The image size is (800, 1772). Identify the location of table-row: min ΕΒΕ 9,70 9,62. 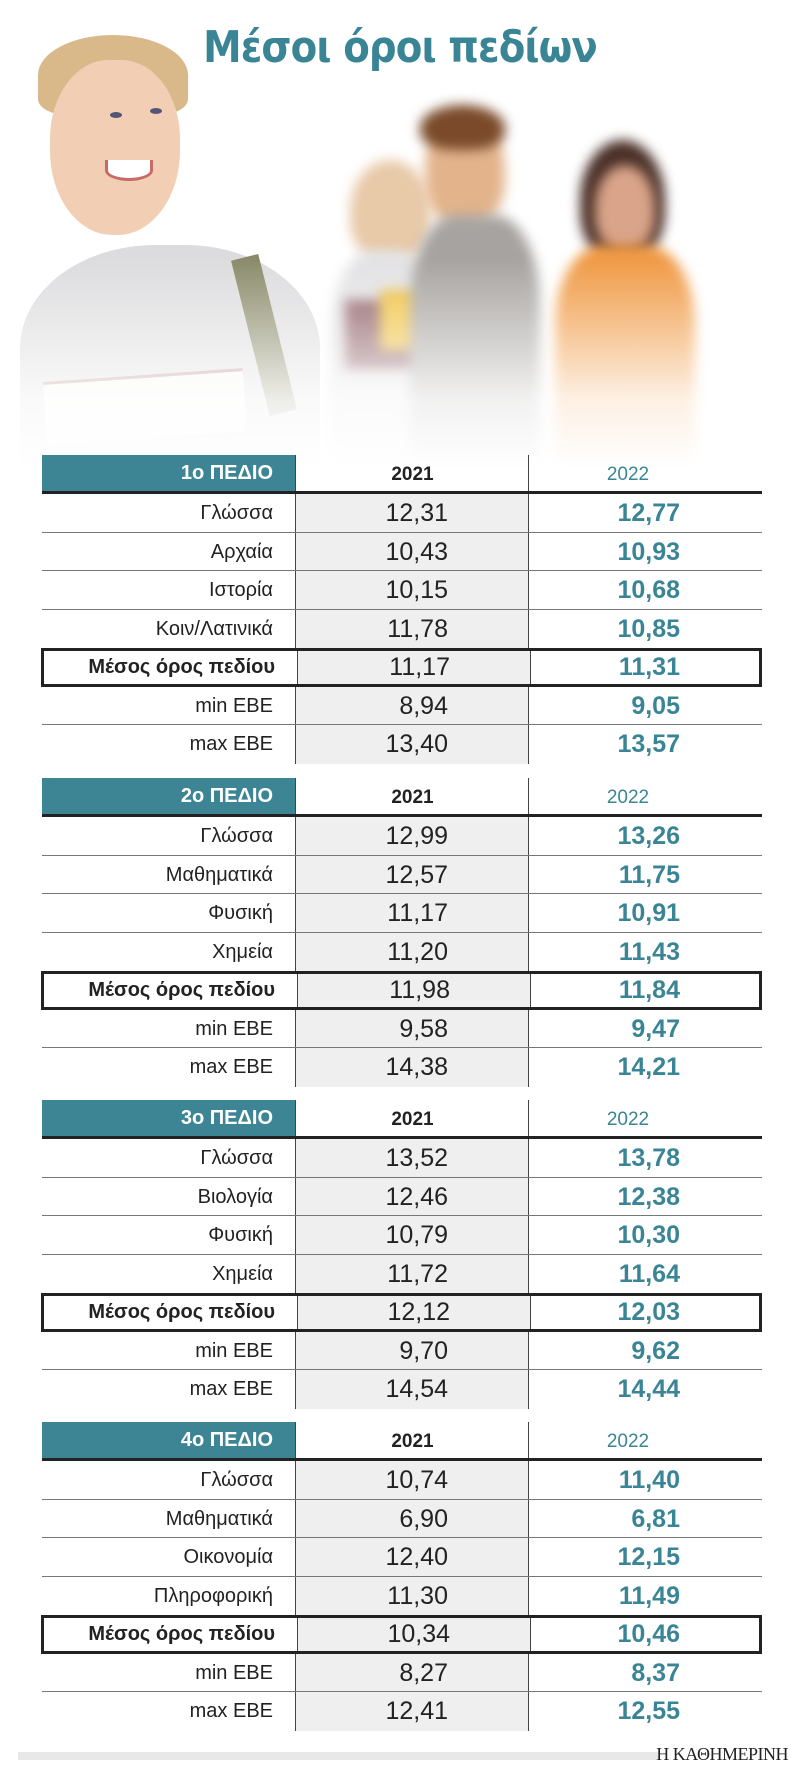
(402, 1350).